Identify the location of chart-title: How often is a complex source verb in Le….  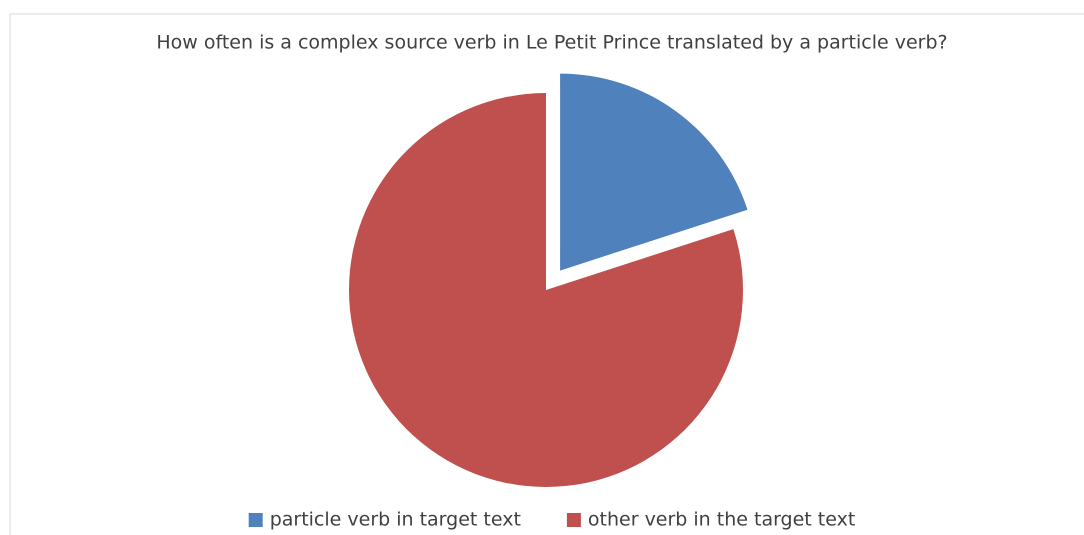
(551, 43).